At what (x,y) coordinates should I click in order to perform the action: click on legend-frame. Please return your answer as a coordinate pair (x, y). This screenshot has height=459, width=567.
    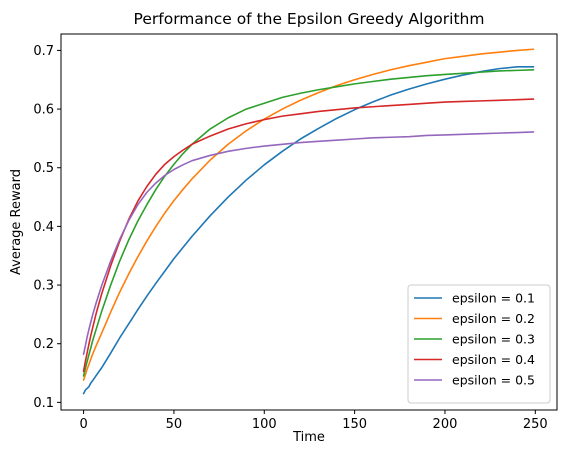
    Looking at the image, I should click on (479, 344).